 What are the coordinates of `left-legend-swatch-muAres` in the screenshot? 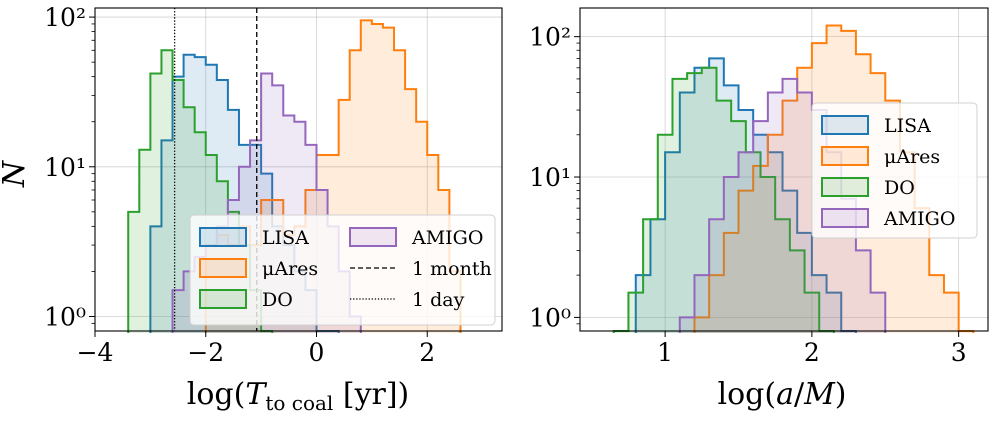 It's located at (223, 268).